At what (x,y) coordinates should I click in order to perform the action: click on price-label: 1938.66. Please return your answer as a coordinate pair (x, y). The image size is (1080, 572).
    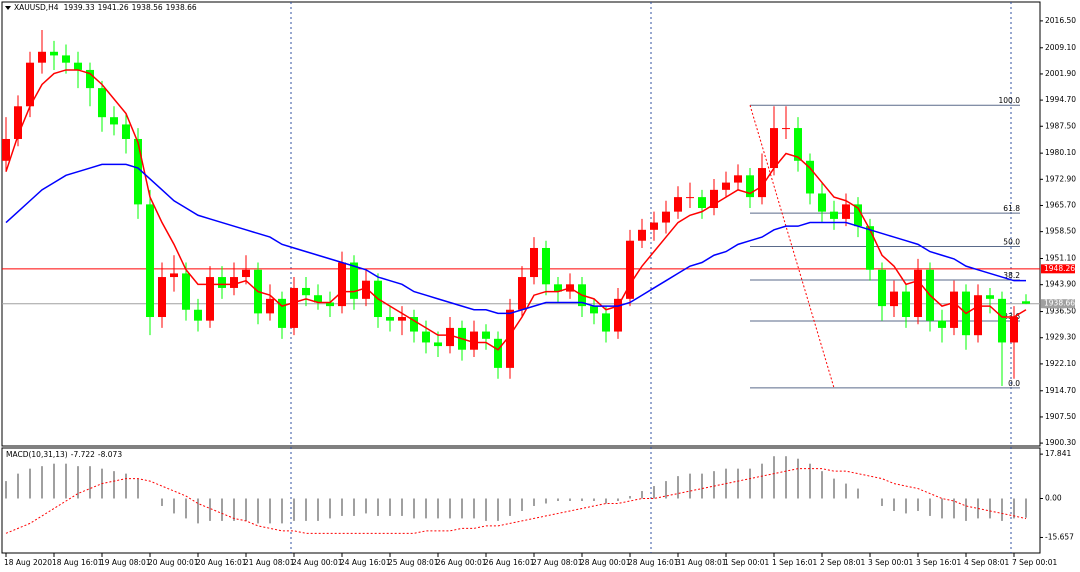
    Looking at the image, I should click on (1059, 303).